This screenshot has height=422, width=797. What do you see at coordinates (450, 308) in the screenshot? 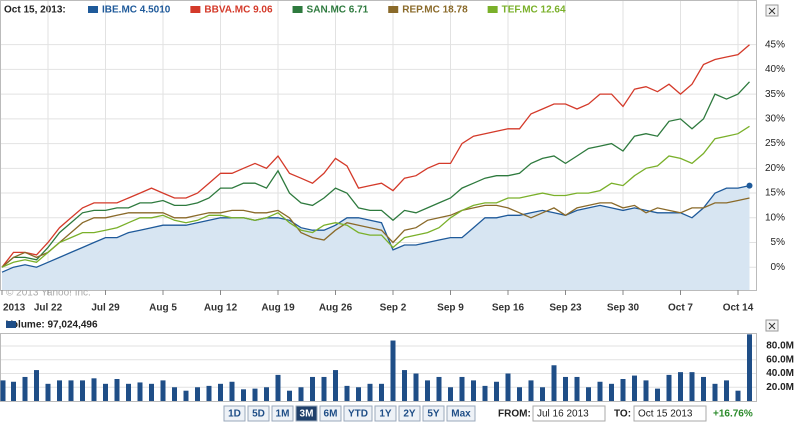
I see `x-tick-label: Sep 9` at bounding box center [450, 308].